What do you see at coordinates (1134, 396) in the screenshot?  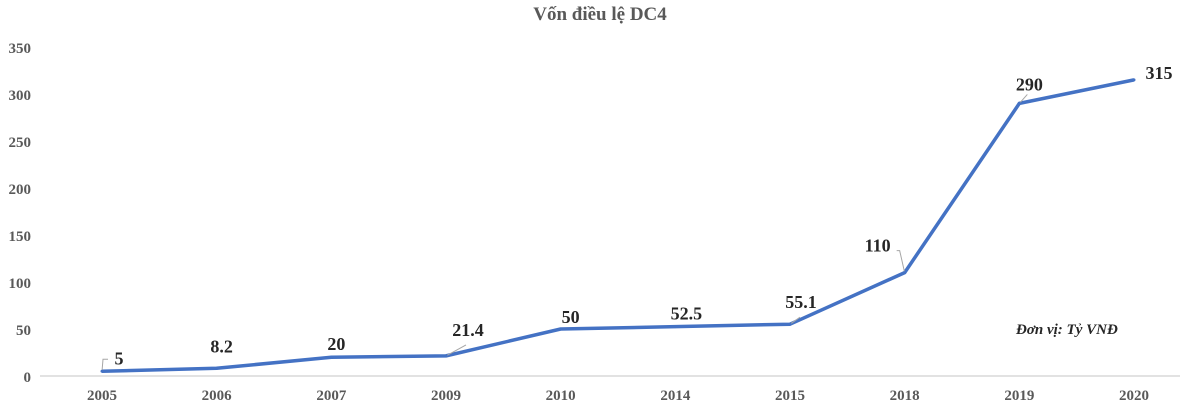 I see `x-tick-label: 2020` at bounding box center [1134, 396].